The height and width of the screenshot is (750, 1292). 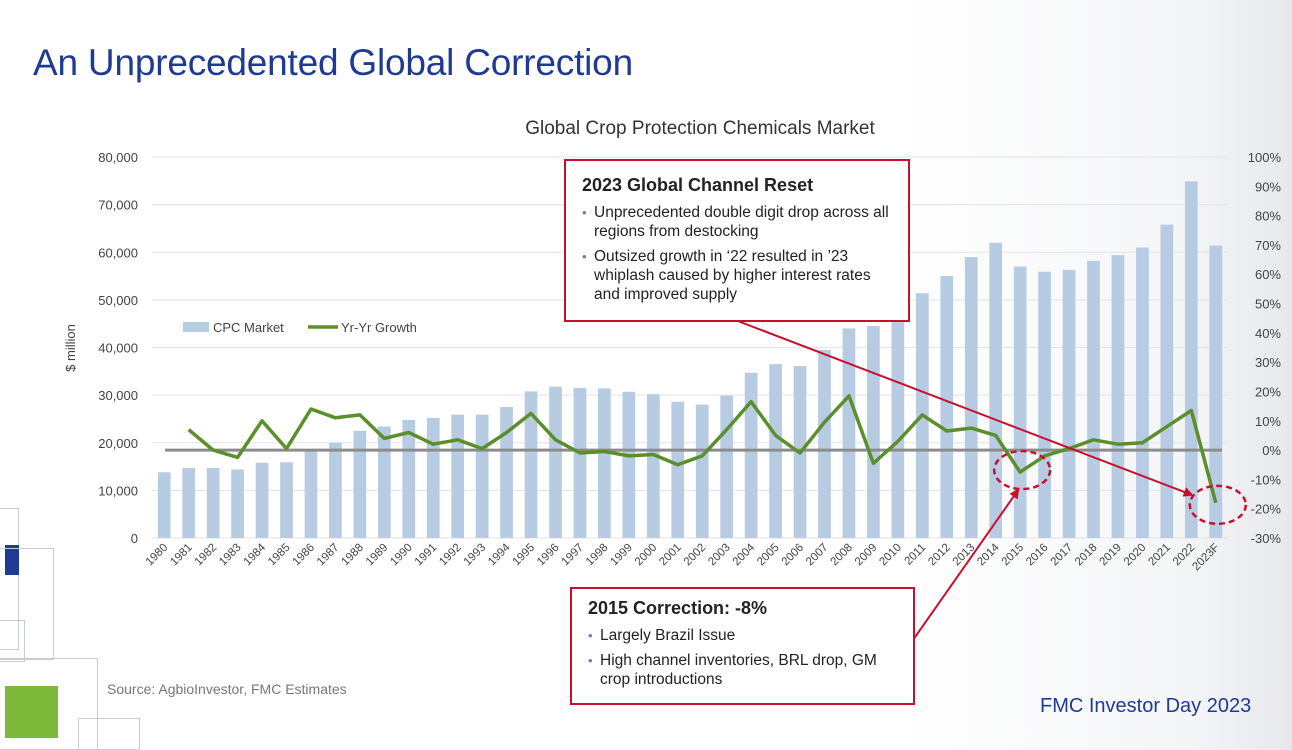 I want to click on callout-2015-bullet-text: Largely Brazil Issue, so click(x=668, y=635).